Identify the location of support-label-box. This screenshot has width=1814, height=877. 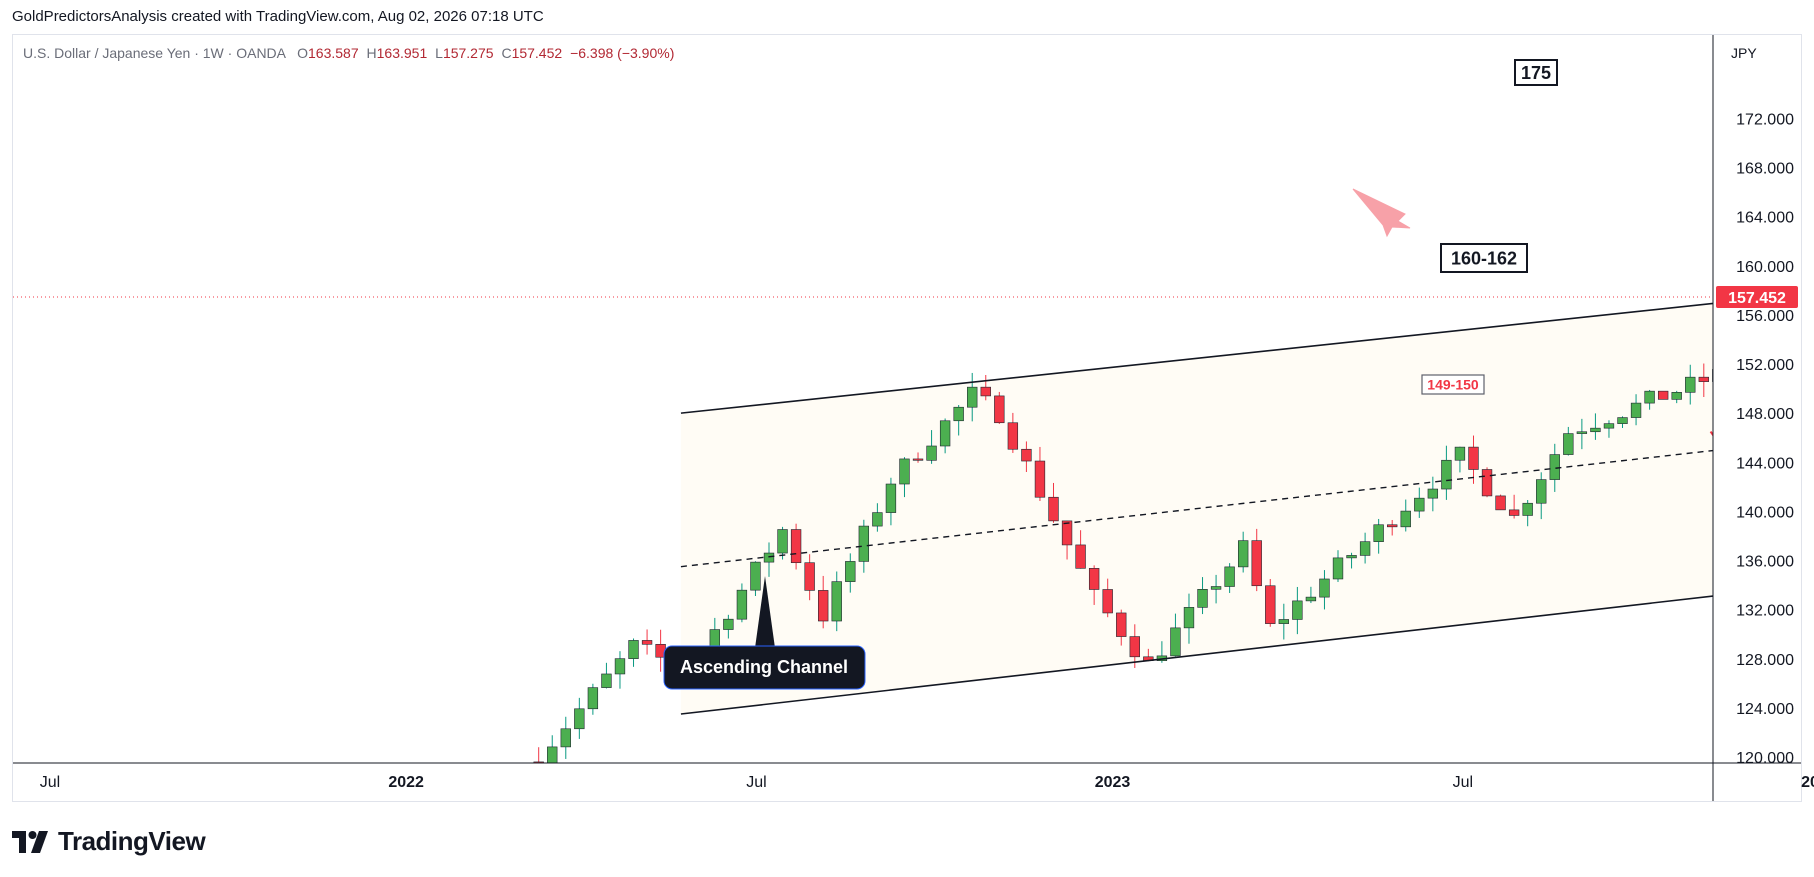
(1453, 384).